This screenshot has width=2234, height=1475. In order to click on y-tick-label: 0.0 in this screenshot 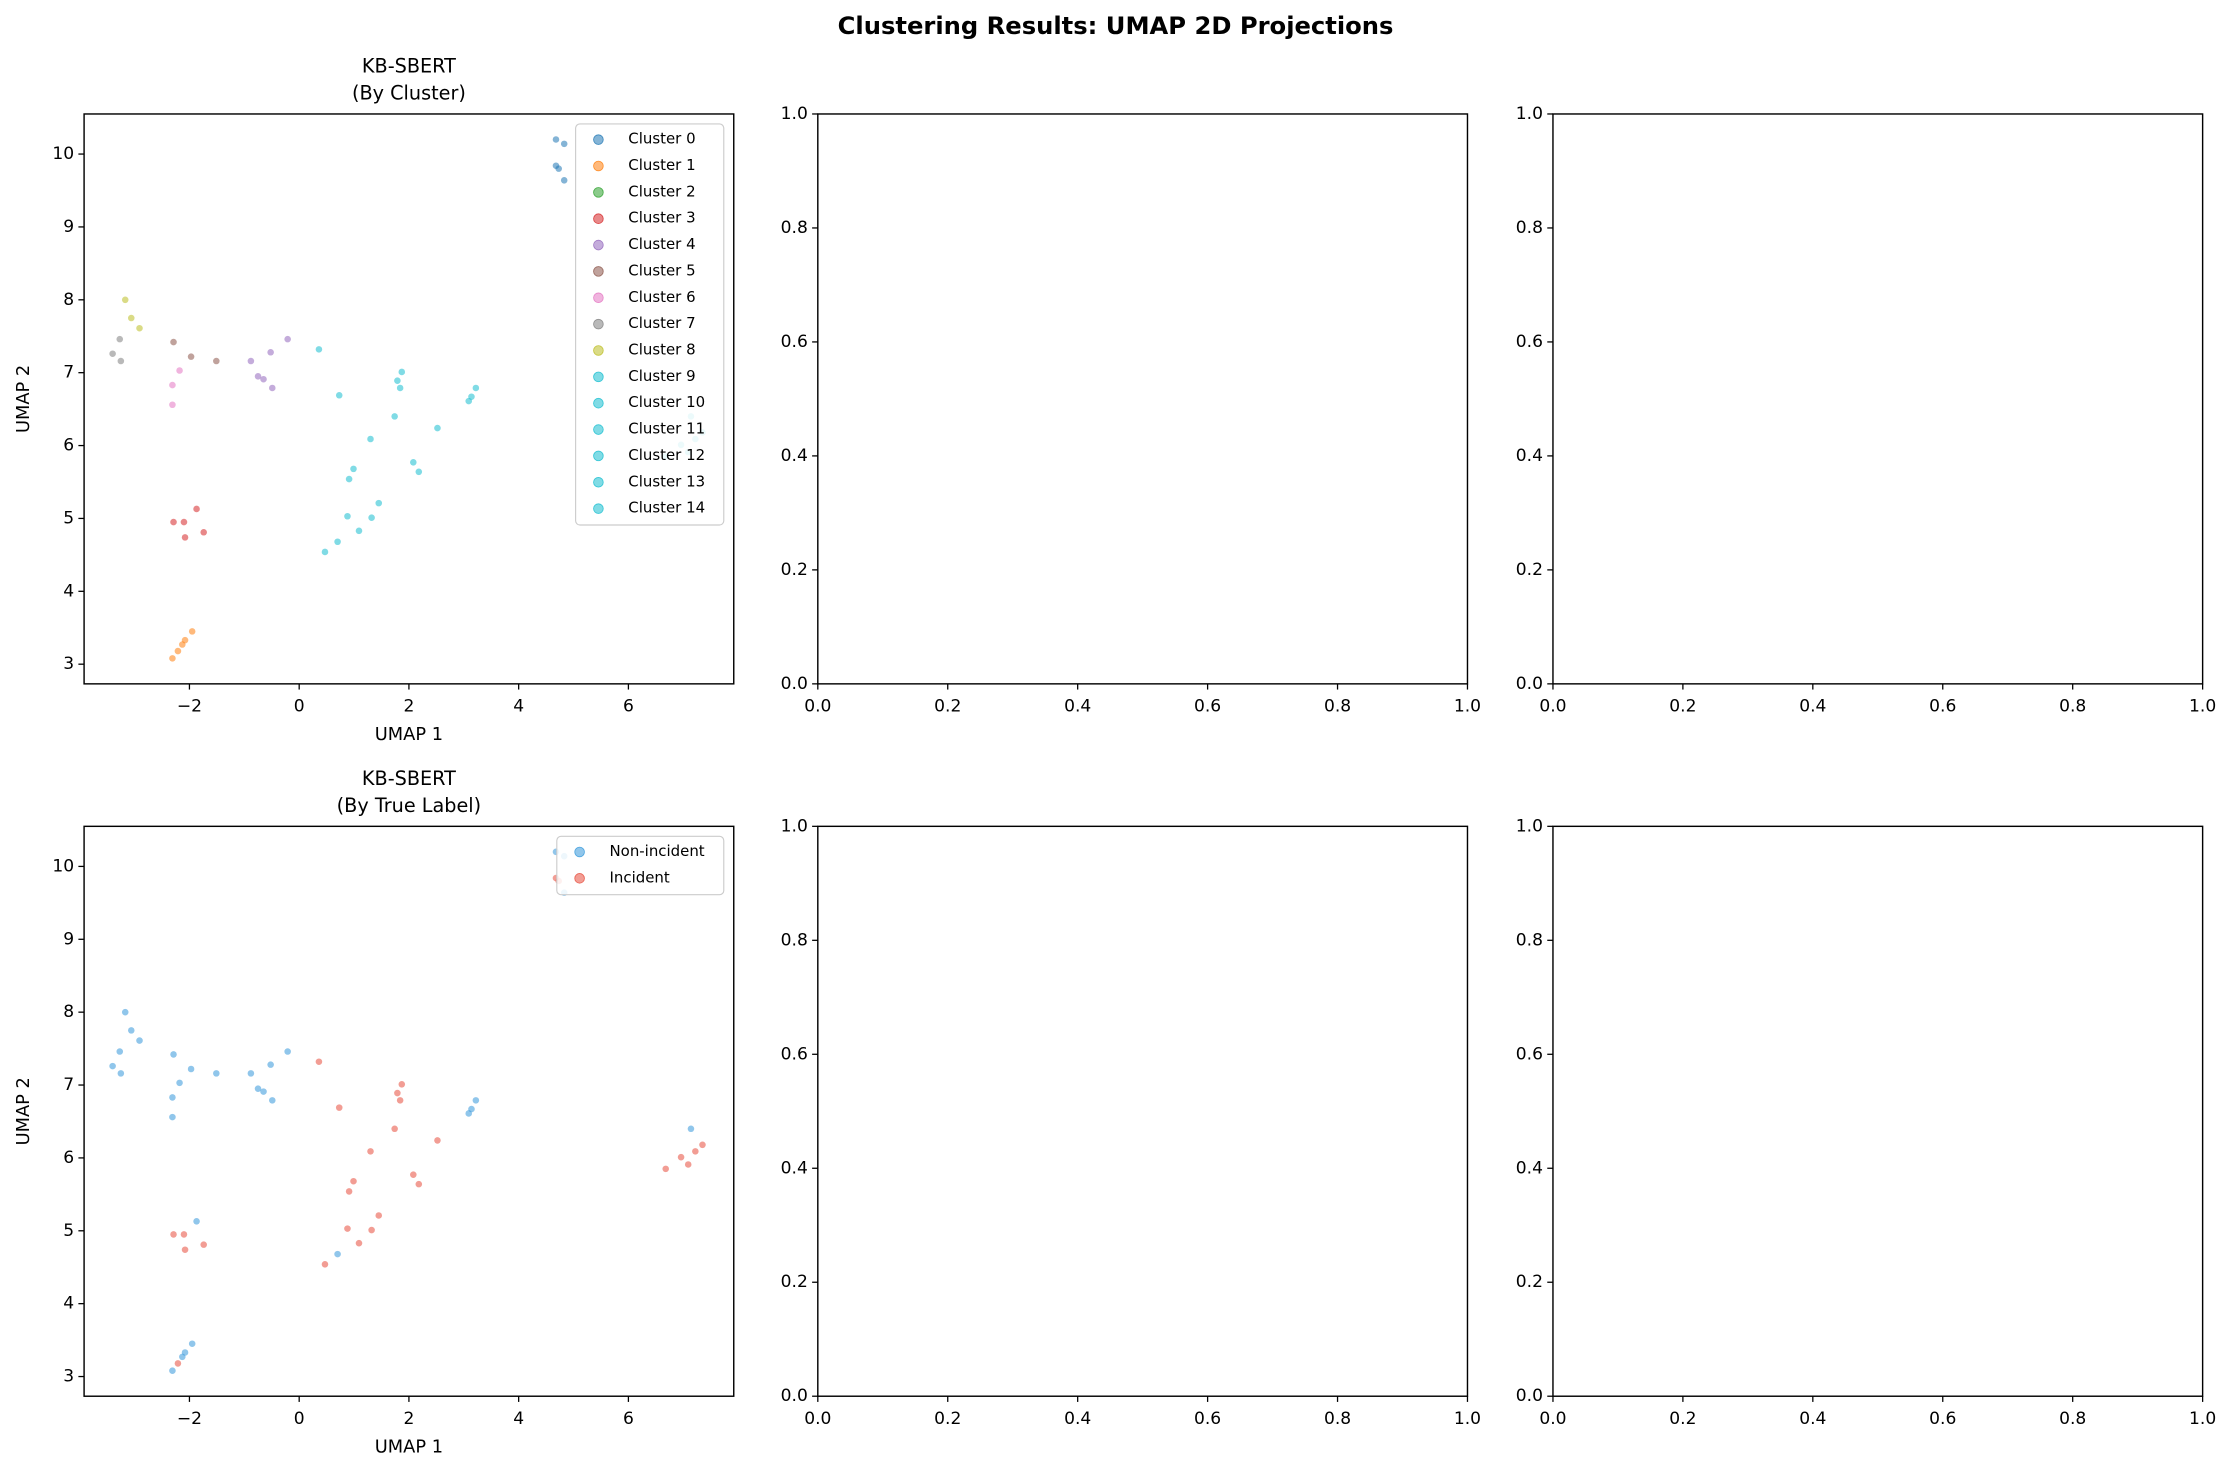, I will do `click(1529, 684)`.